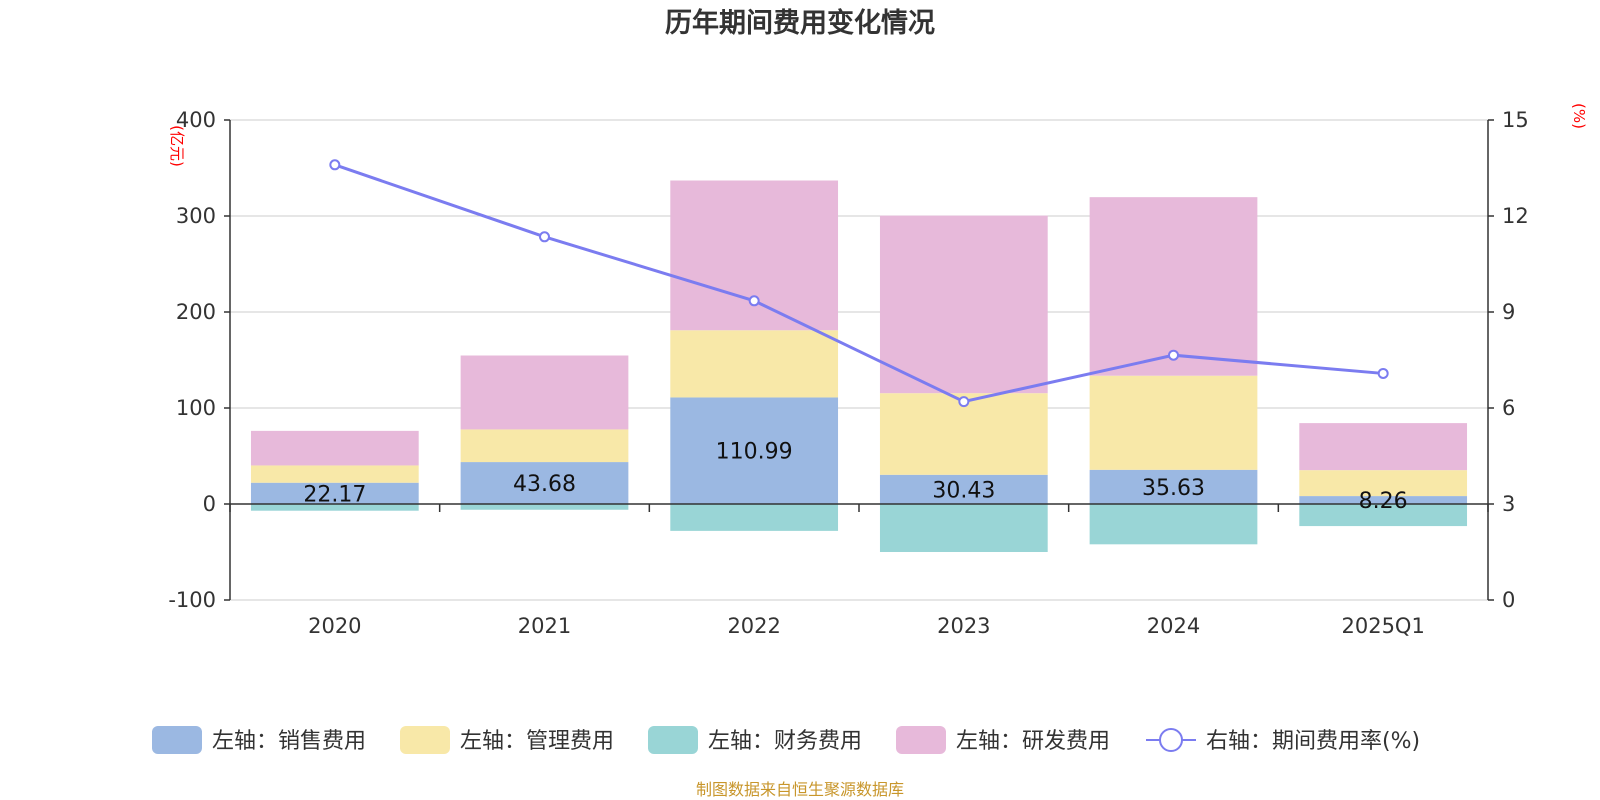 This screenshot has width=1600, height=800. I want to click on bar-data-label: 110.99, so click(754, 452).